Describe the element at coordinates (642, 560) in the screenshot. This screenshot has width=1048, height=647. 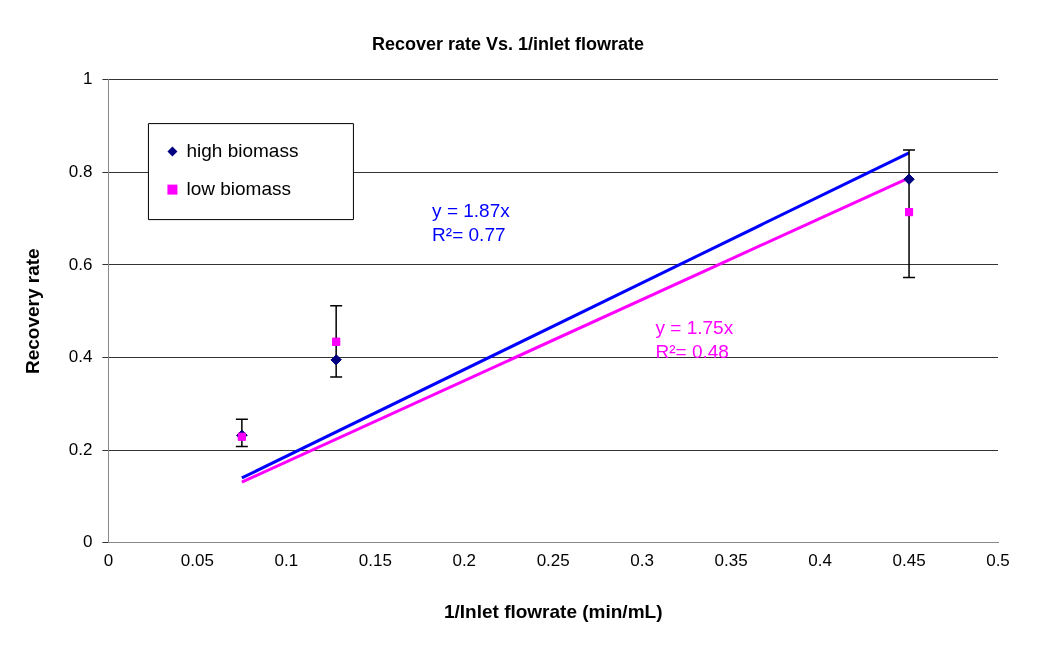
I see `x-tick-label: 0.3` at that location.